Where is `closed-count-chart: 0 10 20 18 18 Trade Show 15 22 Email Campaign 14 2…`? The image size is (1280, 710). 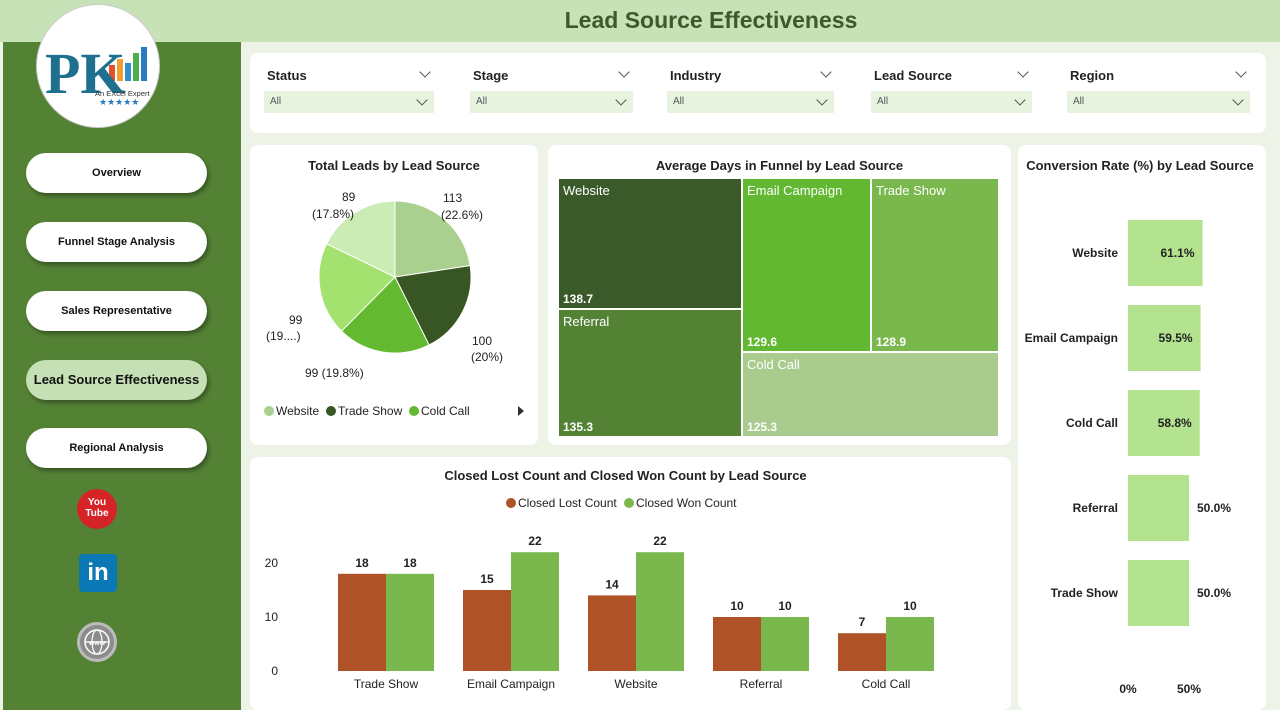 closed-count-chart: 0 10 20 18 18 Trade Show 15 22 Email Campaign 14 2… is located at coordinates (599, 612).